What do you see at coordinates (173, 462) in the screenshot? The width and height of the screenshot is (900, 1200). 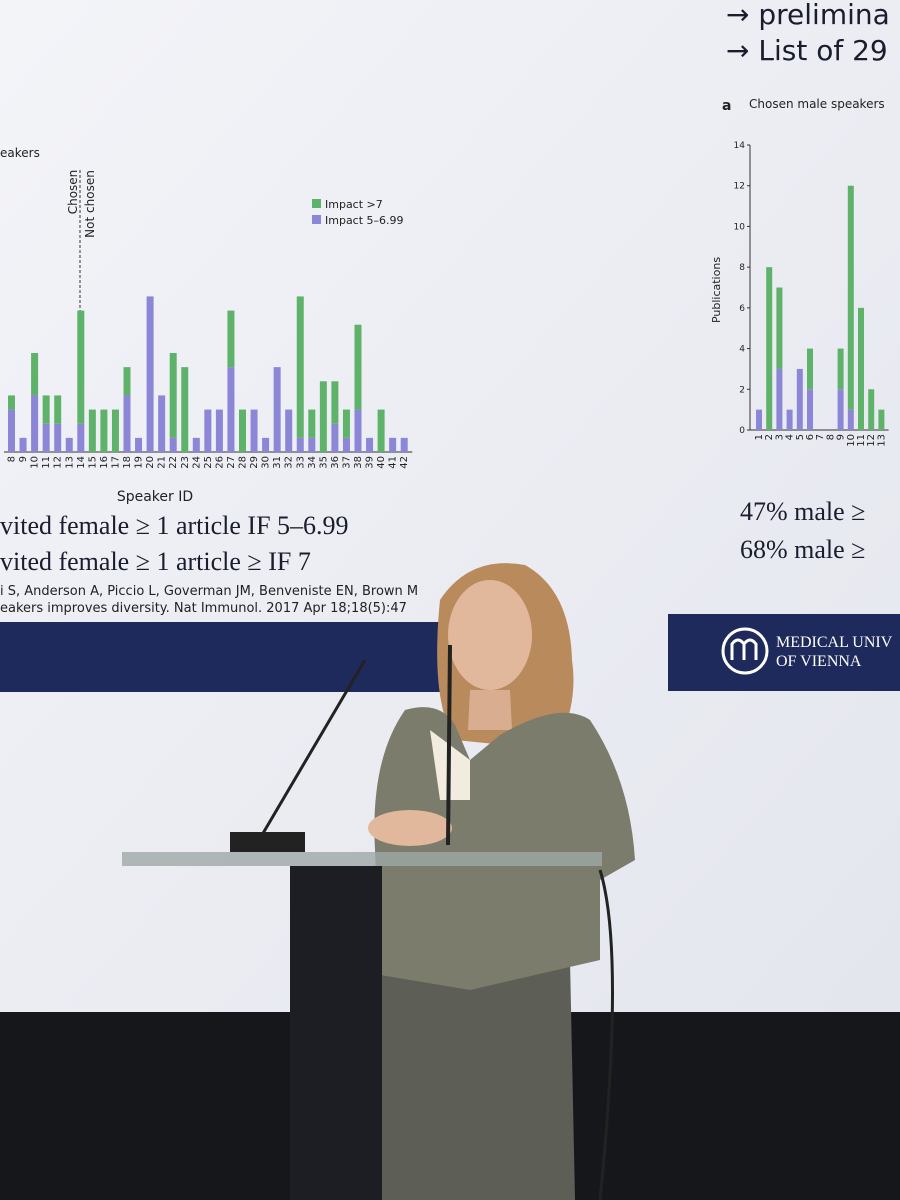 I see `x-tick-label: 22` at bounding box center [173, 462].